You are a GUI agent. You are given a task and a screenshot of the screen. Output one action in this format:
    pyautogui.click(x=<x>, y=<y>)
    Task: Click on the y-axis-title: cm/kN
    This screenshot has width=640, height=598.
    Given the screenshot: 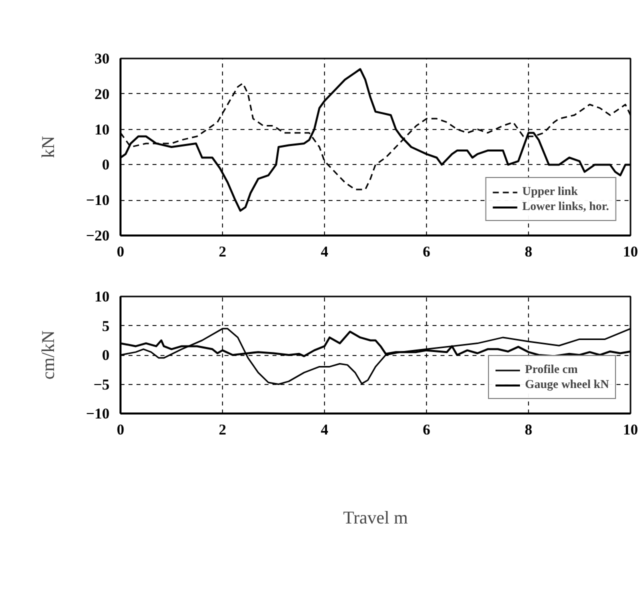 What is the action you would take?
    pyautogui.click(x=48, y=355)
    